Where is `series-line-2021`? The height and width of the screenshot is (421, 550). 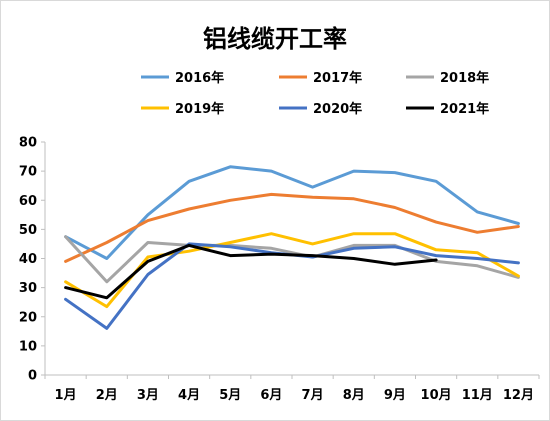
series-line-2021 is located at coordinates (251, 271).